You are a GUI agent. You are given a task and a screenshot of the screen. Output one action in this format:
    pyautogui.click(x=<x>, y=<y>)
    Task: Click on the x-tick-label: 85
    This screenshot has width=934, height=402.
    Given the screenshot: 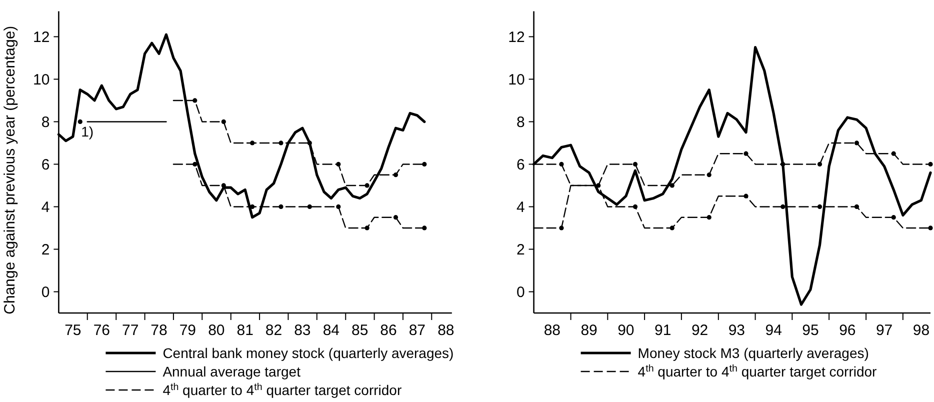 What is the action you would take?
    pyautogui.click(x=360, y=330)
    